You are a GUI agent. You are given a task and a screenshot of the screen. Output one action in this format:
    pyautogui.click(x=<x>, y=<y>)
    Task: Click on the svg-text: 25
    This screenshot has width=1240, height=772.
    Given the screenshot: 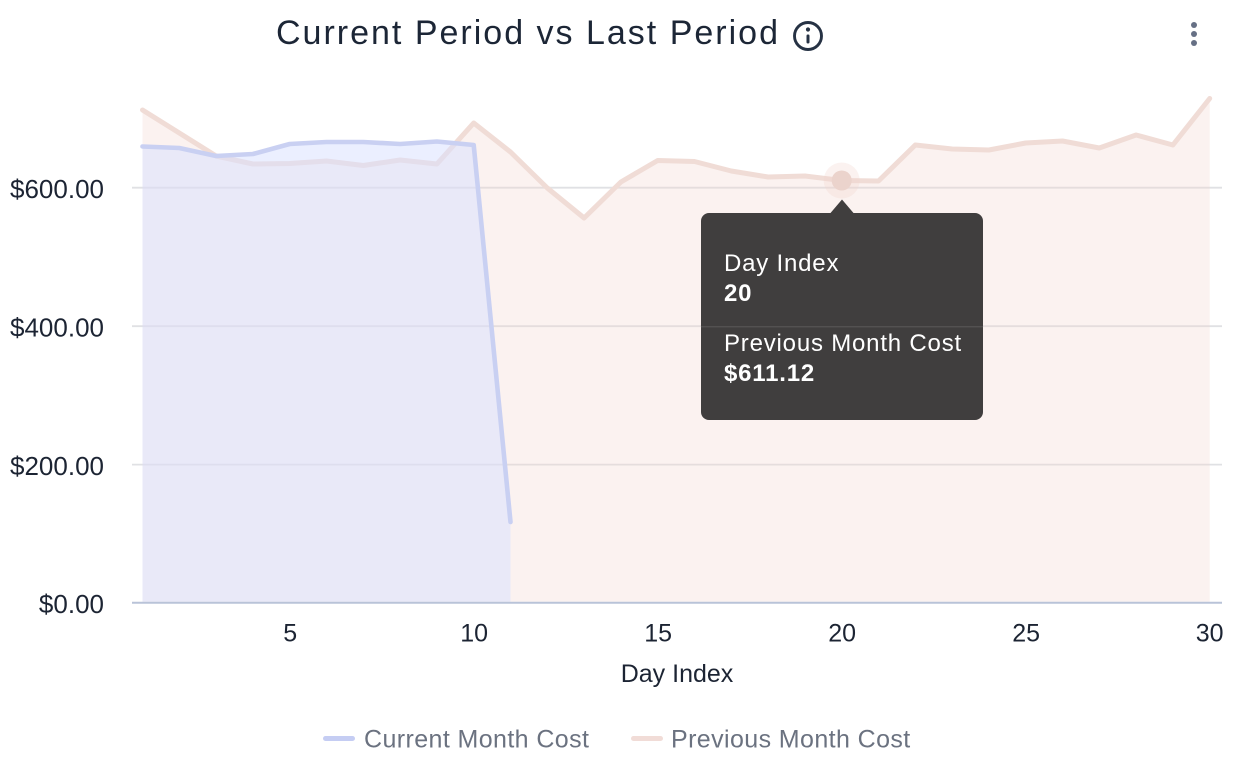 What is the action you would take?
    pyautogui.click(x=1026, y=634)
    